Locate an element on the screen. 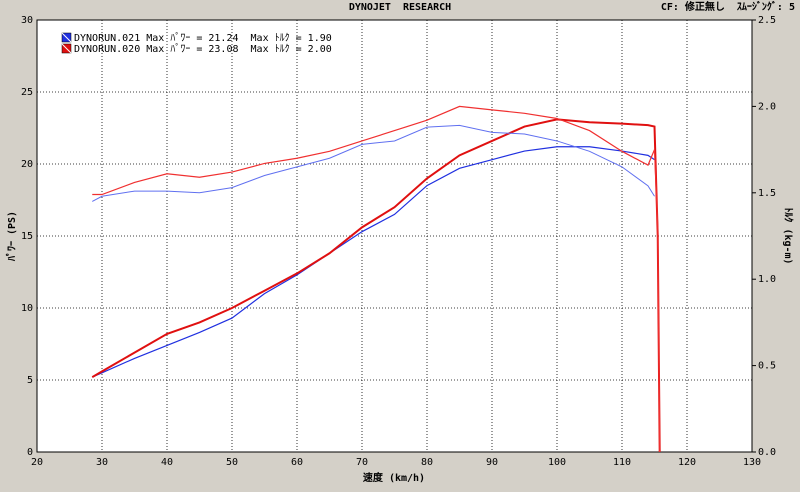  x-tick-label: 30 is located at coordinates (102, 462).